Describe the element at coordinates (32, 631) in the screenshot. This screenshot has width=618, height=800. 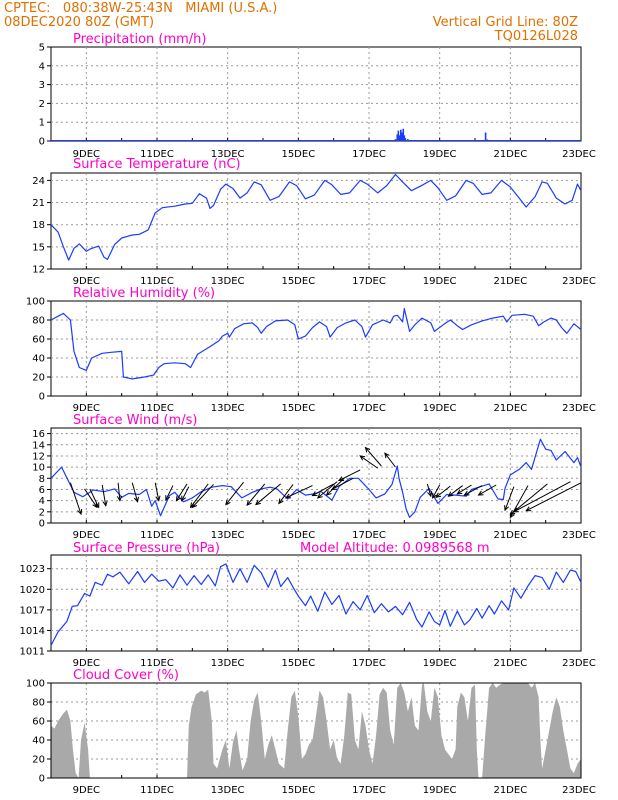
I see `y-tick-label: 1014` at that location.